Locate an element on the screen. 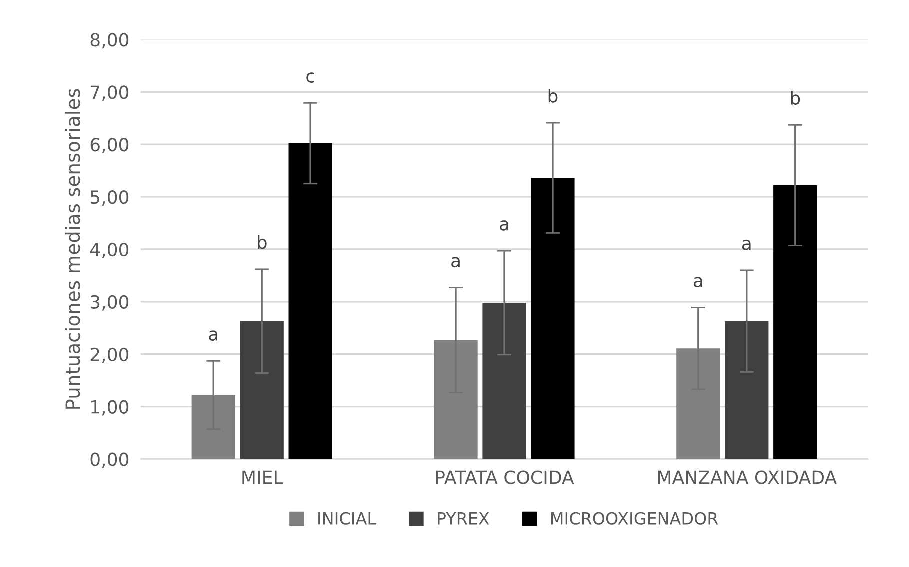 Image resolution: width=909 pixels, height=567 pixels. legend-label: INICIAL is located at coordinates (347, 518).